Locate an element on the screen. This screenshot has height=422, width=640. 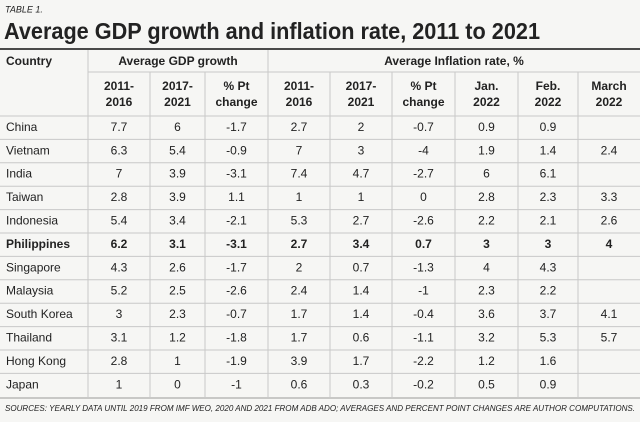
cell-value: 4 is located at coordinates (609, 244).